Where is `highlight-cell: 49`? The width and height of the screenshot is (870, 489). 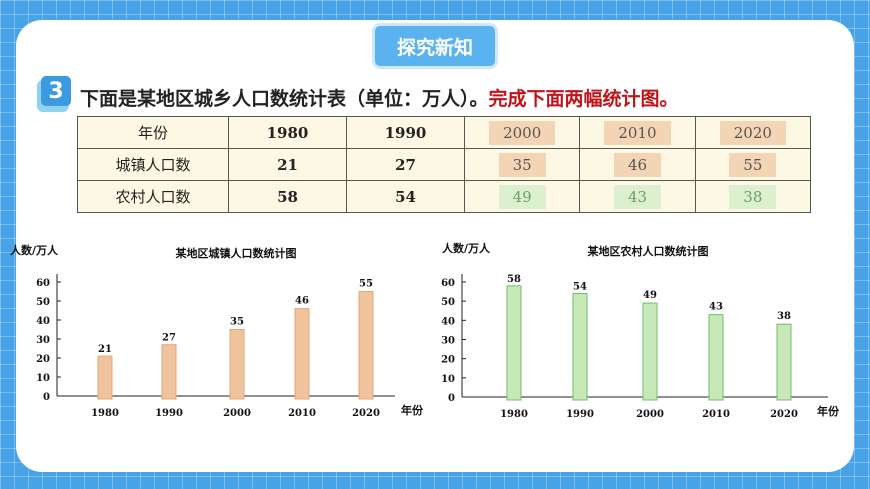
highlight-cell: 49 is located at coordinates (522, 196).